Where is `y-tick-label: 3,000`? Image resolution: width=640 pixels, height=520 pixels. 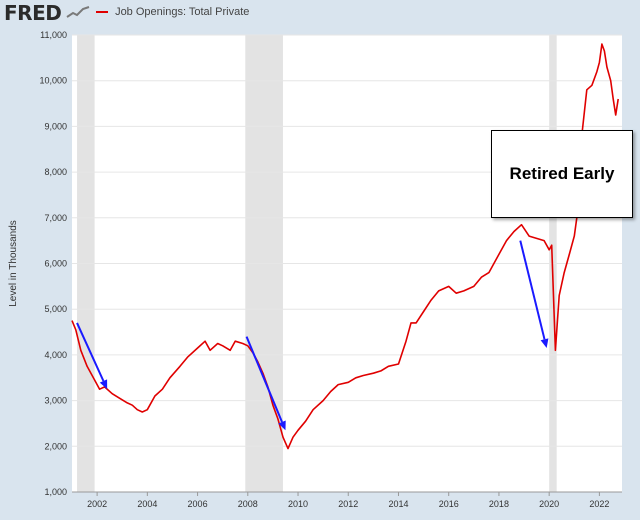
y-tick-label: 3,000 is located at coordinates (55, 401).